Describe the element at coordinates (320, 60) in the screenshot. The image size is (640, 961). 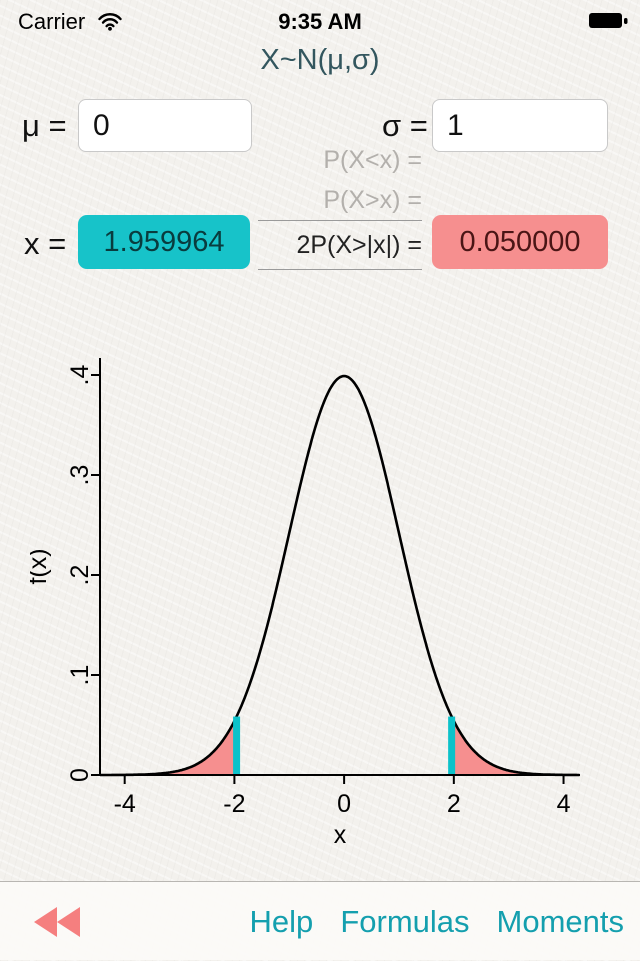
I see `page-title: X~N(μ,σ)` at that location.